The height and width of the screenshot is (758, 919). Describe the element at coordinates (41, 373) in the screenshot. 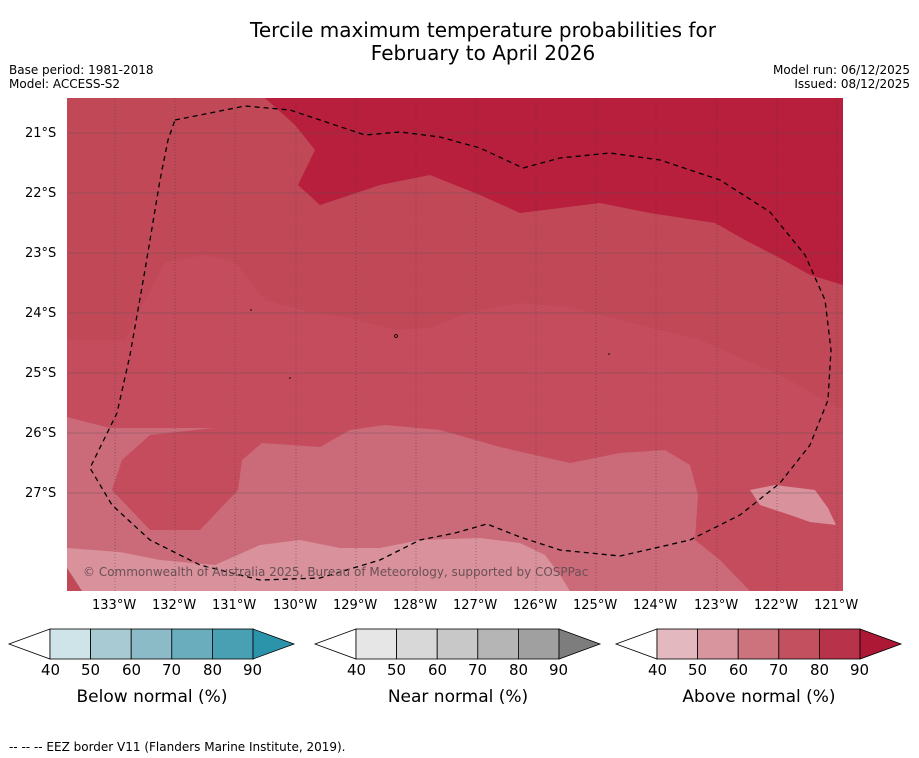

I see `lat-label: 25°S` at that location.